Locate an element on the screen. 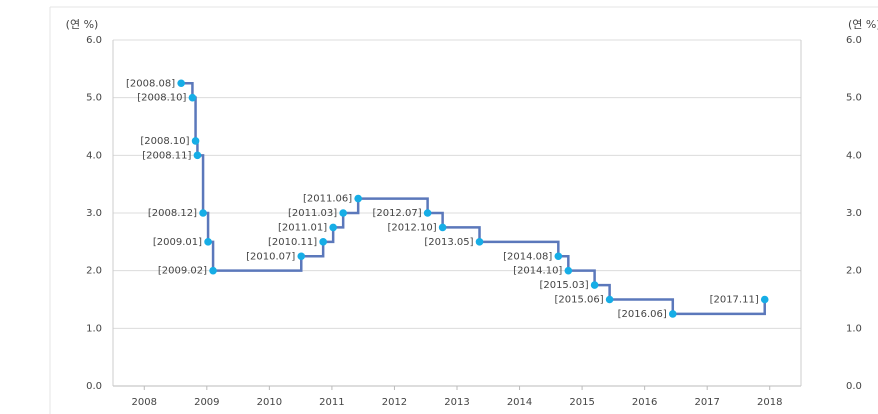 This screenshot has width=878, height=414. y-tick-label: 1.0 is located at coordinates (94, 328).